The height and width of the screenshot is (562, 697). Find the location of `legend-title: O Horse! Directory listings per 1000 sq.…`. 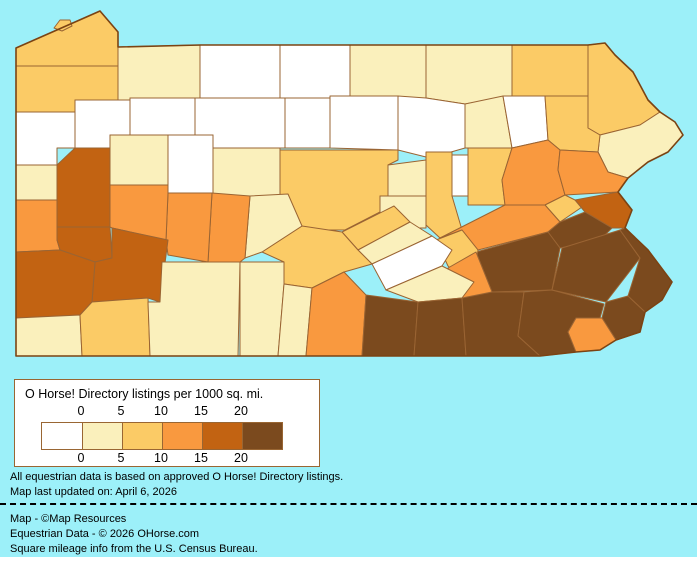

legend-title: O Horse! Directory listings per 1000 sq.… is located at coordinates (144, 394).